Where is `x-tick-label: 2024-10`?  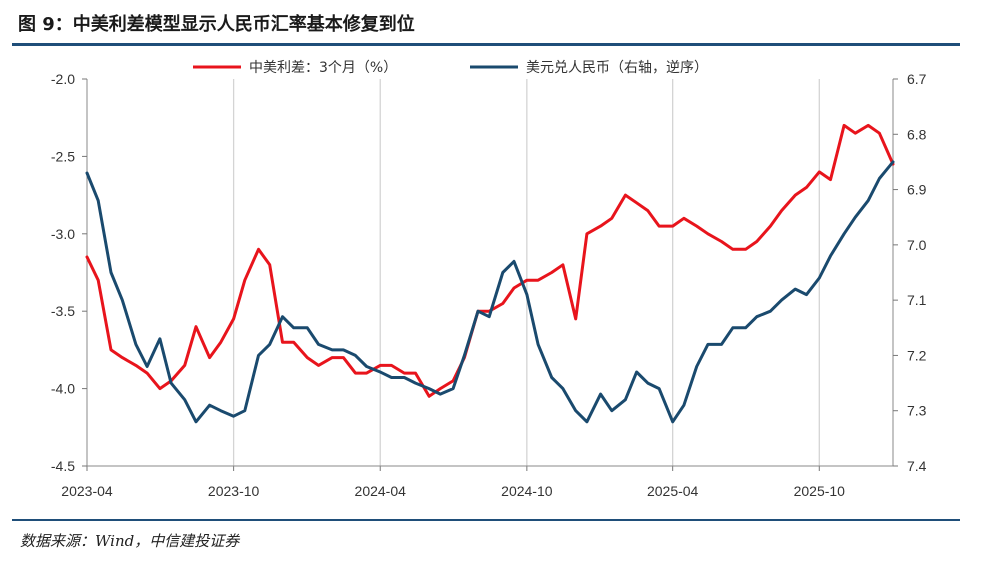
x-tick-label: 2024-10 is located at coordinates (527, 491).